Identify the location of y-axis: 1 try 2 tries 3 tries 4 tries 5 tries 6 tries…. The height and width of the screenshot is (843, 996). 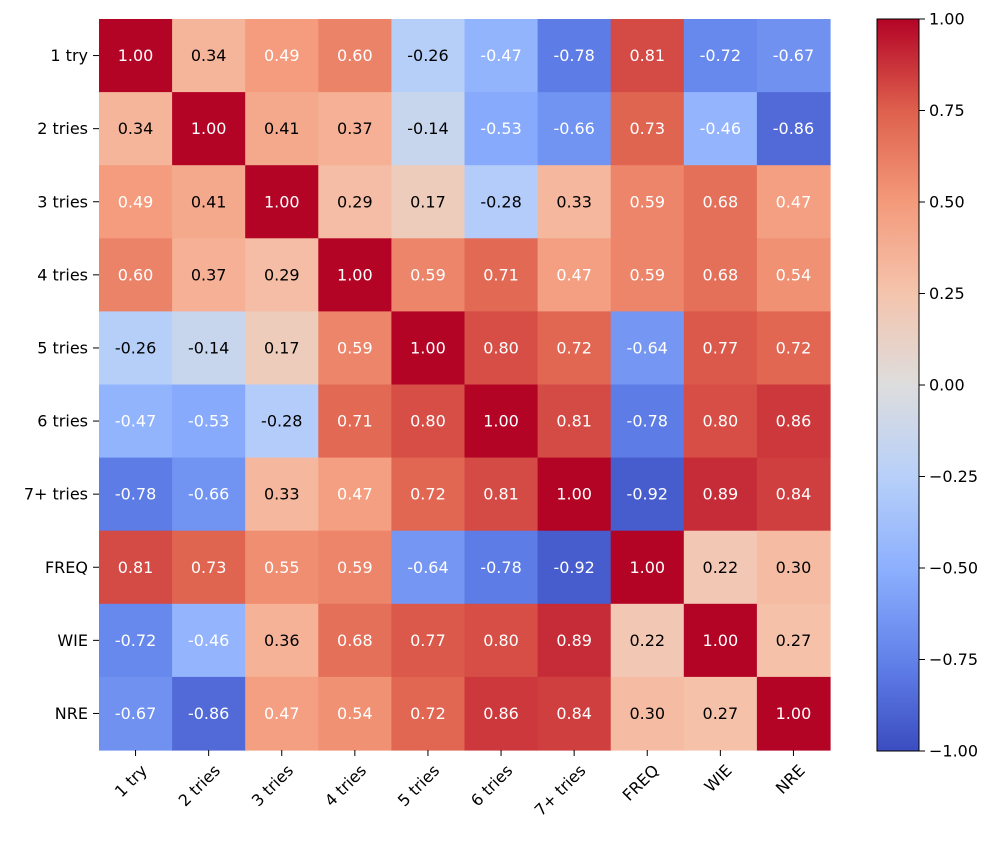
(61, 384).